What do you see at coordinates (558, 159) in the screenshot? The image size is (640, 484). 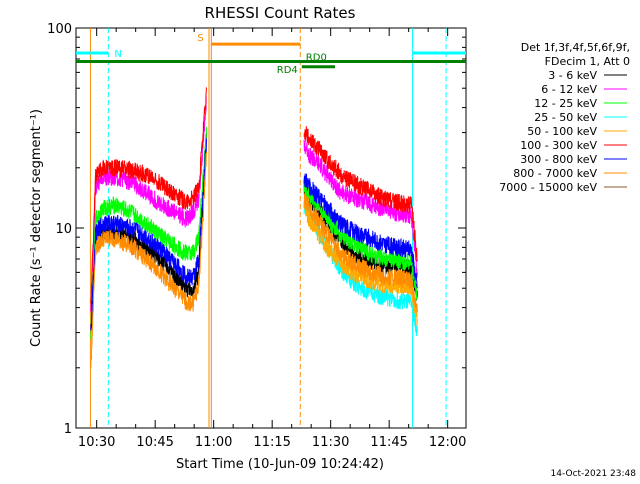 I see `legend-label-6: 300 - 800 keV` at bounding box center [558, 159].